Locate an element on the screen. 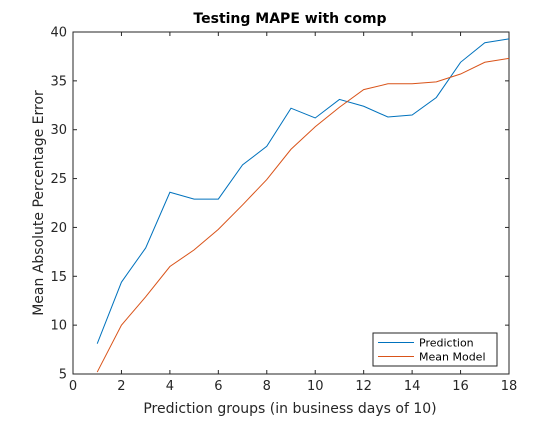  x-tick-label: 14 is located at coordinates (412, 386).